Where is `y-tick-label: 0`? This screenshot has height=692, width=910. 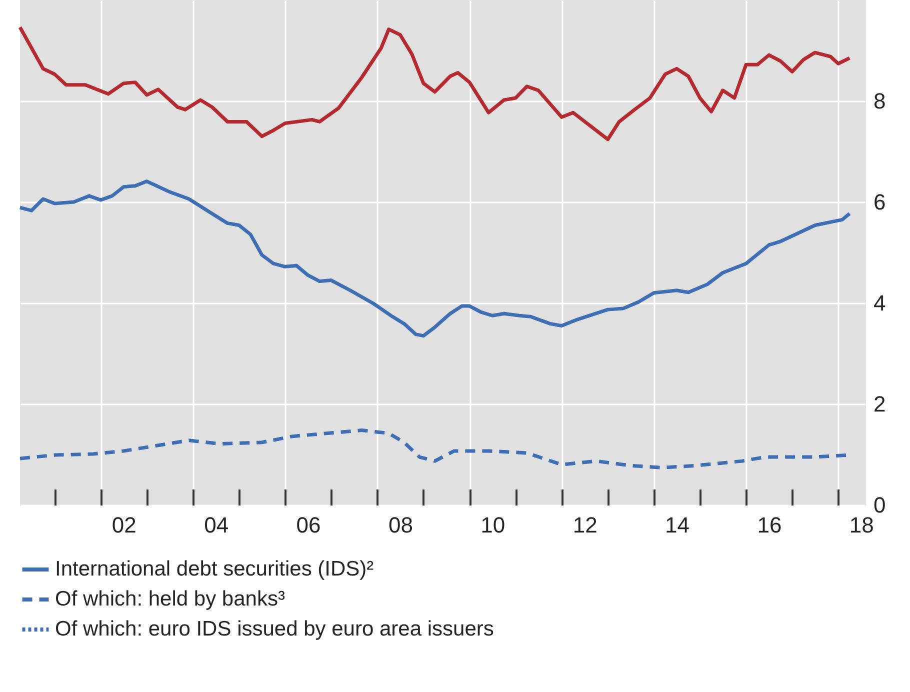 y-tick-label: 0 is located at coordinates (880, 505).